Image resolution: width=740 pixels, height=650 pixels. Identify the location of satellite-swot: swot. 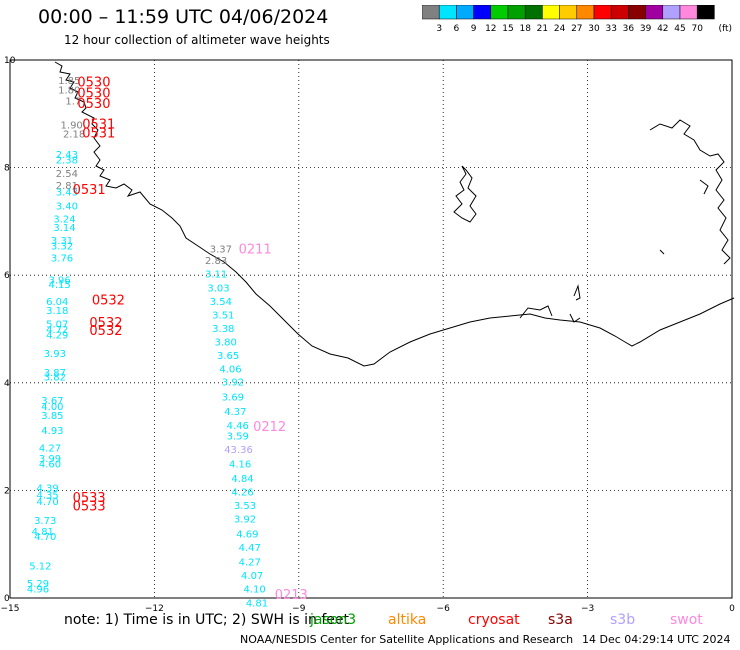
(686, 620).